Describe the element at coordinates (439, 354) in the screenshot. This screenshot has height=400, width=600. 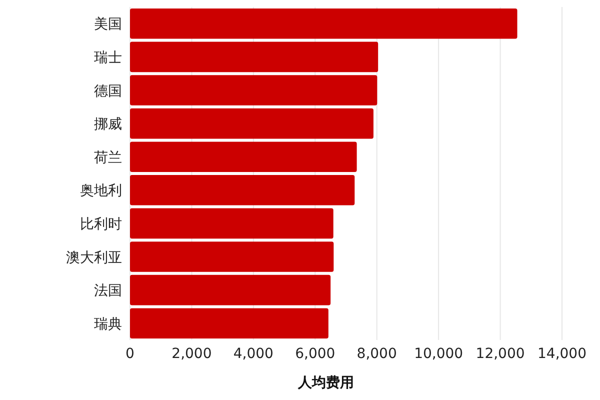
I see `x-tick-label: 10,000` at that location.